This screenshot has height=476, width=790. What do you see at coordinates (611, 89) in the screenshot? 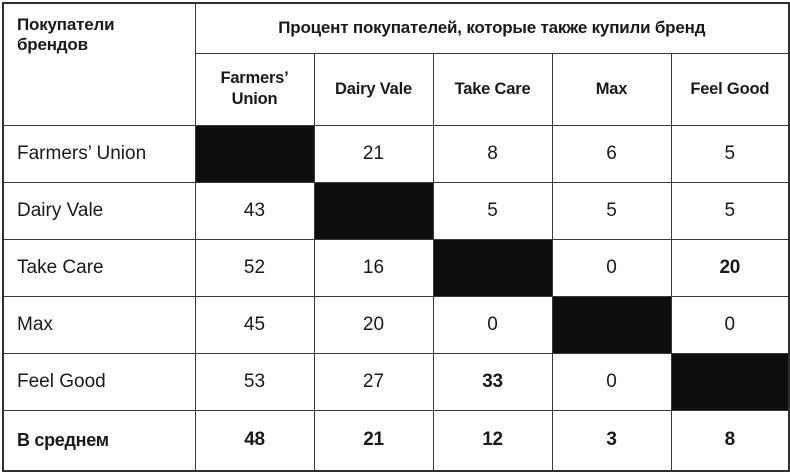
I see `column-header-max: Max` at bounding box center [611, 89].